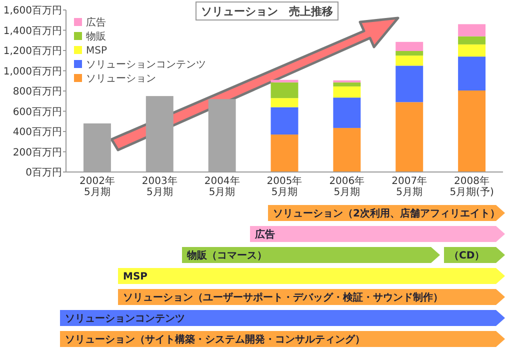 Image resolution: width=509 pixels, height=357 pixels. I want to click on x-tick-label: 2003年5月期, so click(160, 186).